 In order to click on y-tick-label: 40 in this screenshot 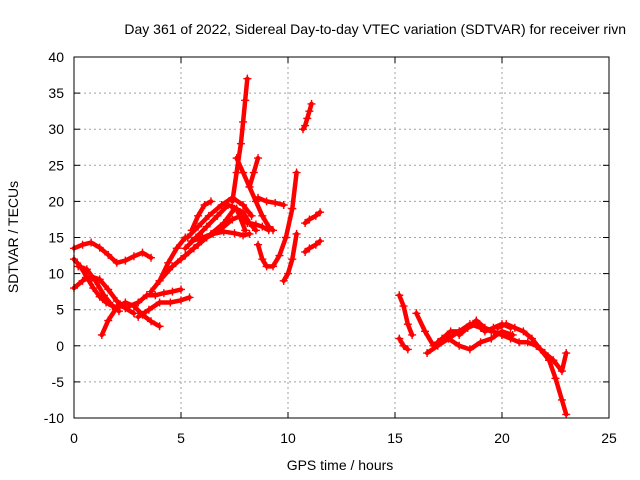, I will do `click(56, 57)`.